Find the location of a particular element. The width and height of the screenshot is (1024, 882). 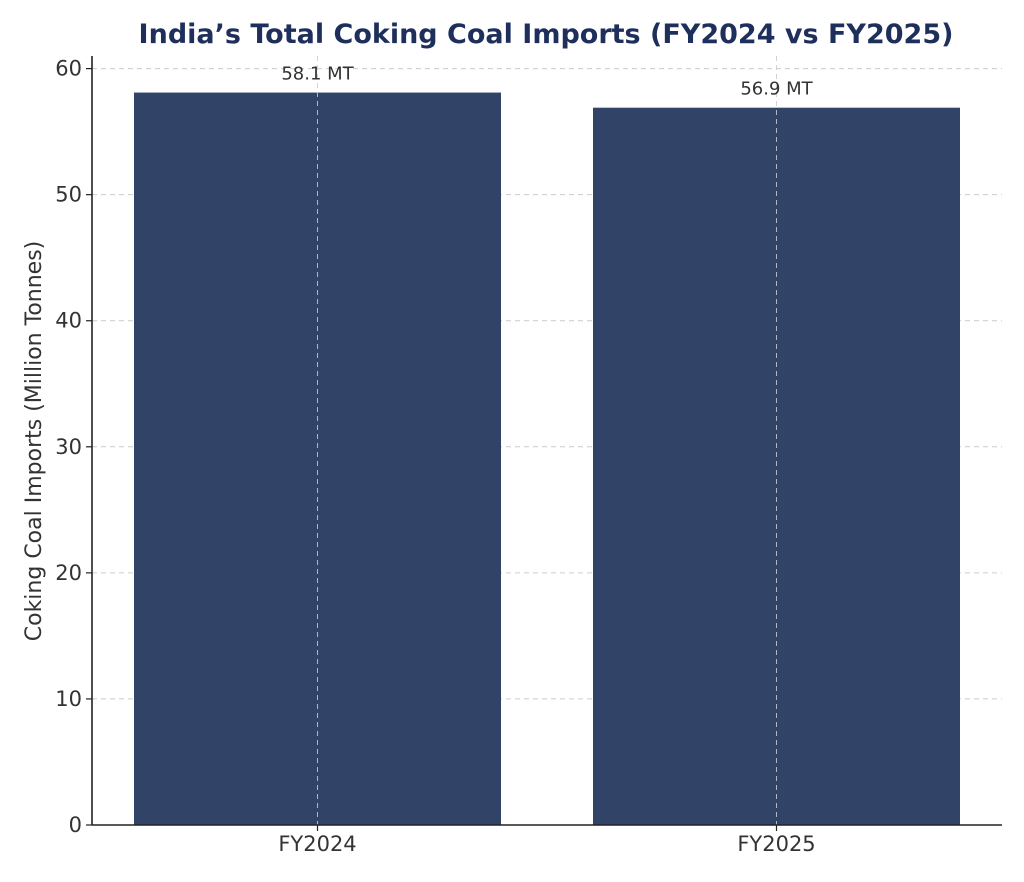

y-tick-label: 60 is located at coordinates (68, 69).